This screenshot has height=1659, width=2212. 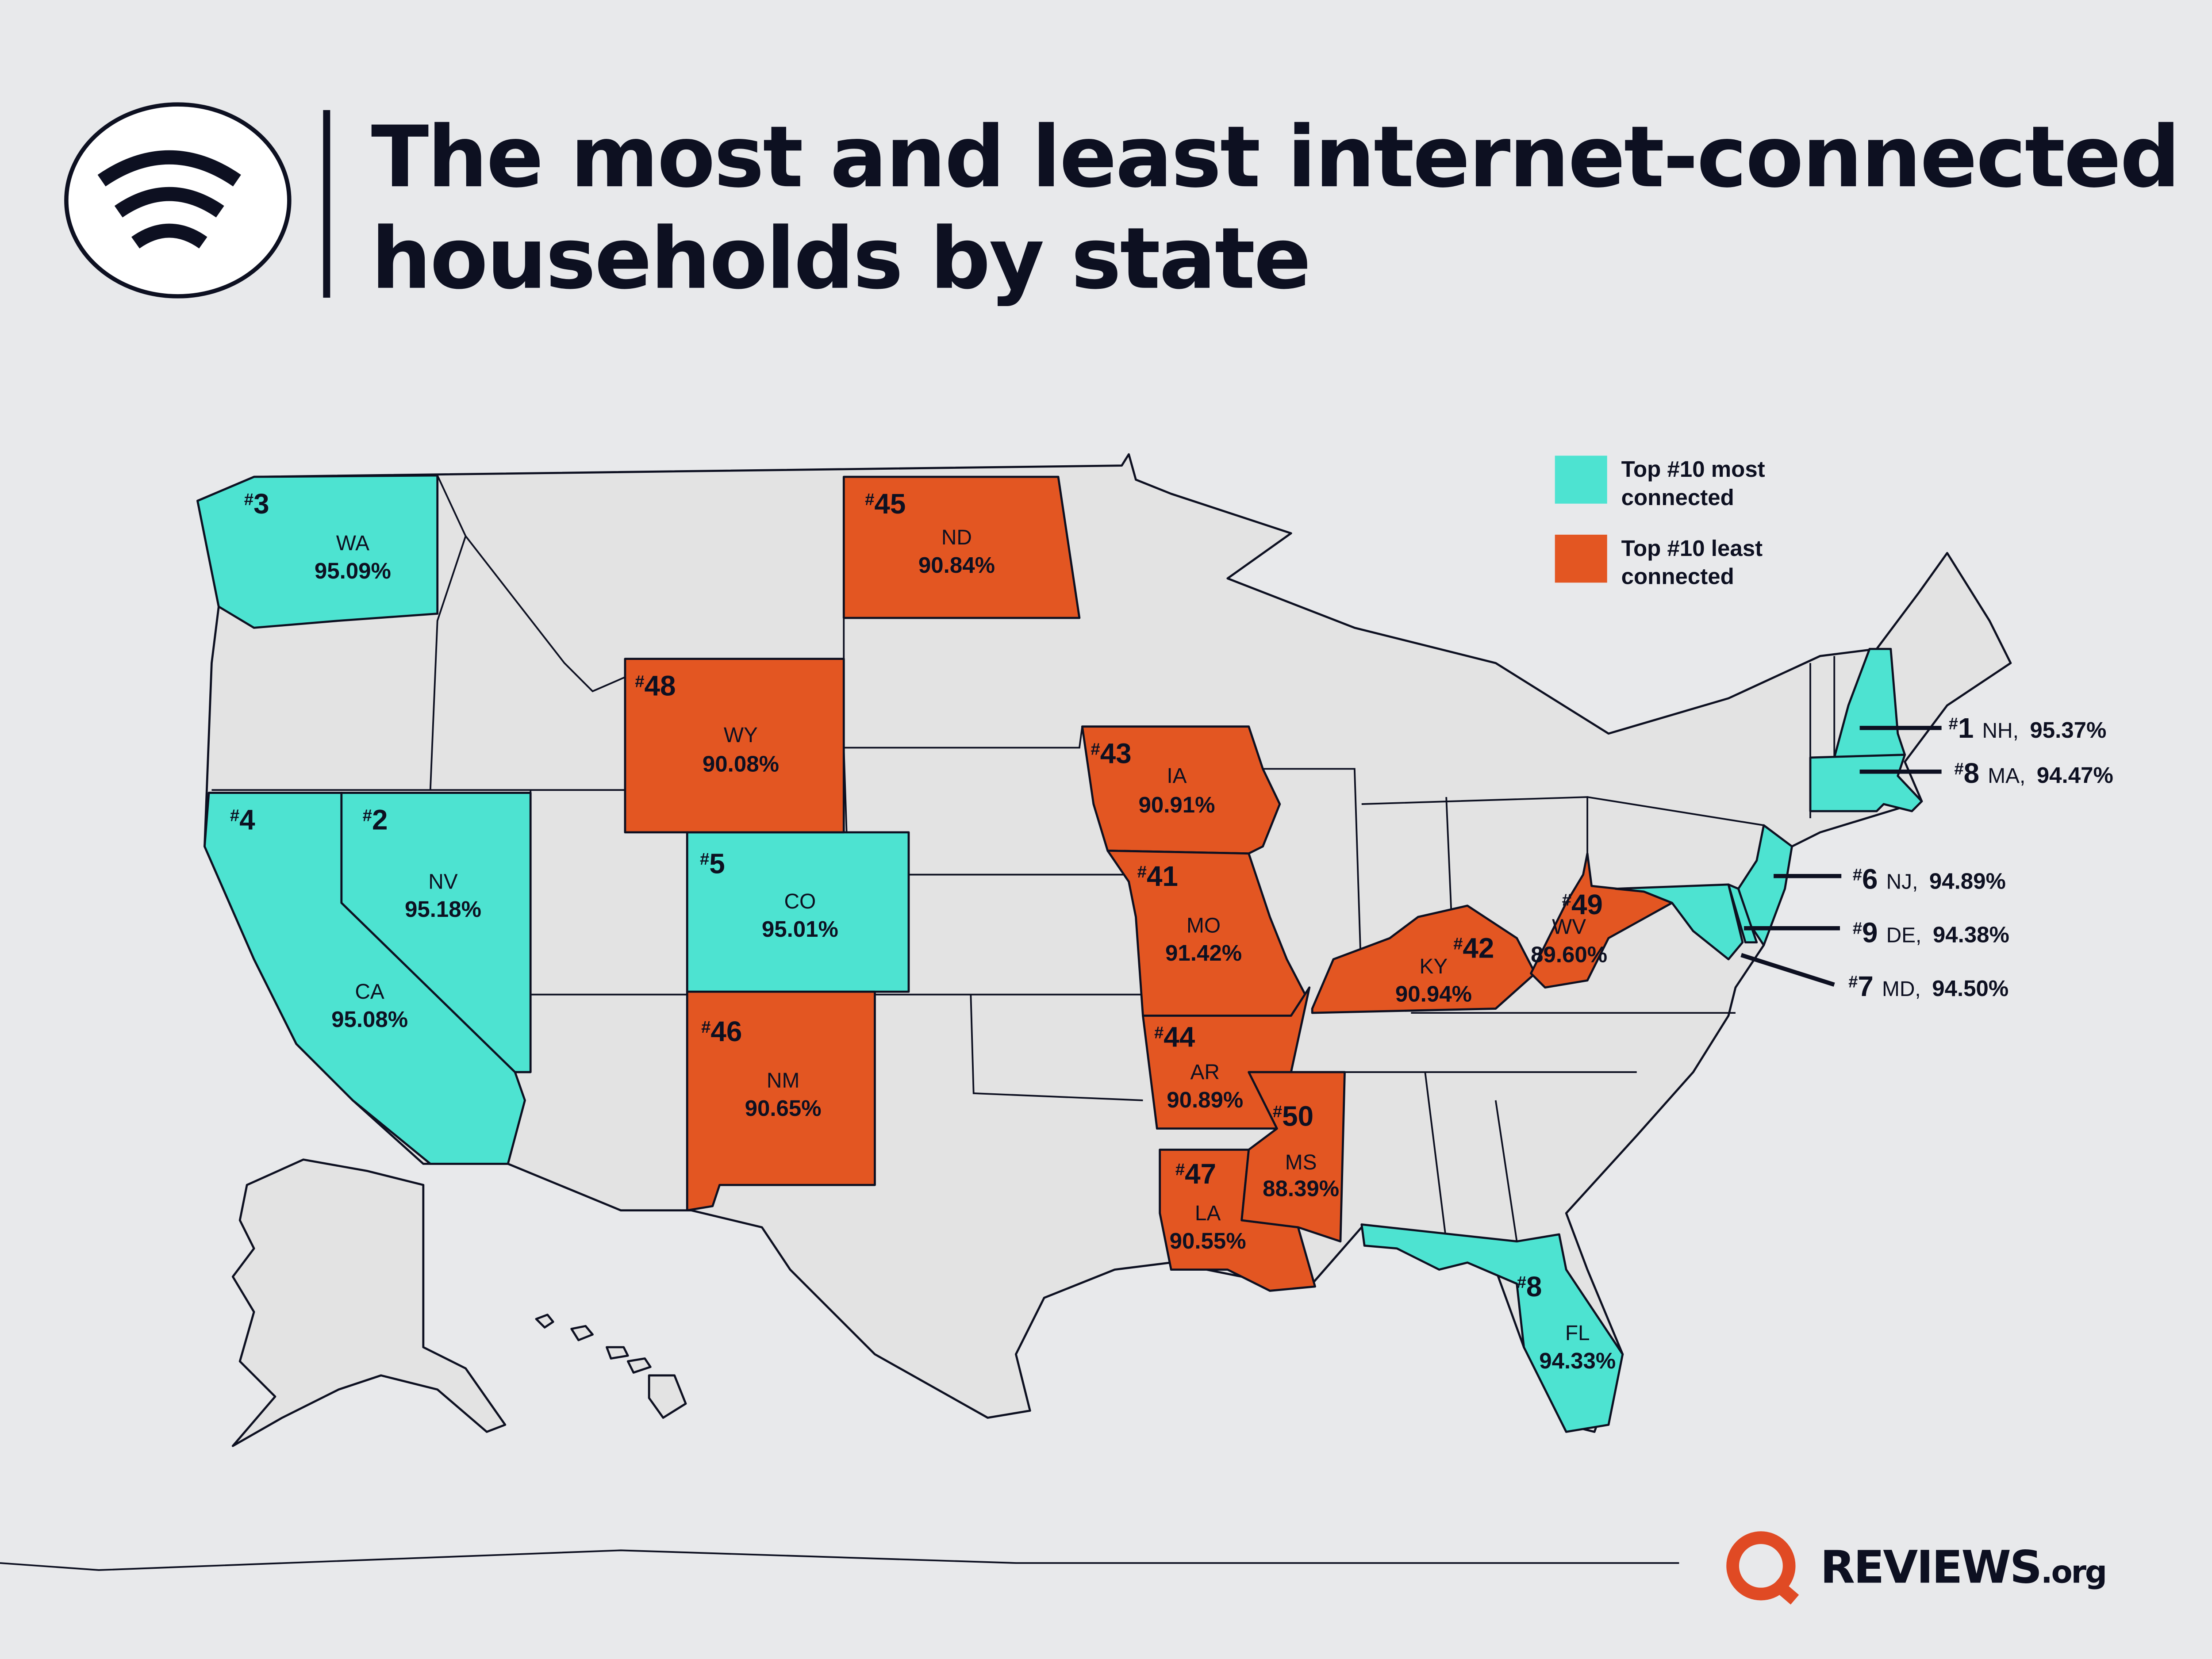 What do you see at coordinates (1189, 913) in the screenshot?
I see `state-label-mo: #41 MO 91.42%` at bounding box center [1189, 913].